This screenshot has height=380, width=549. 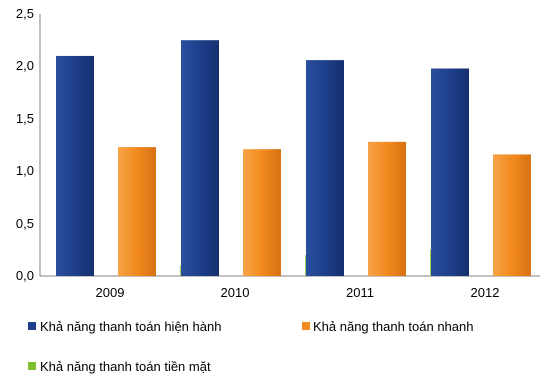 I want to click on legend-swatch-quick, so click(x=306, y=326).